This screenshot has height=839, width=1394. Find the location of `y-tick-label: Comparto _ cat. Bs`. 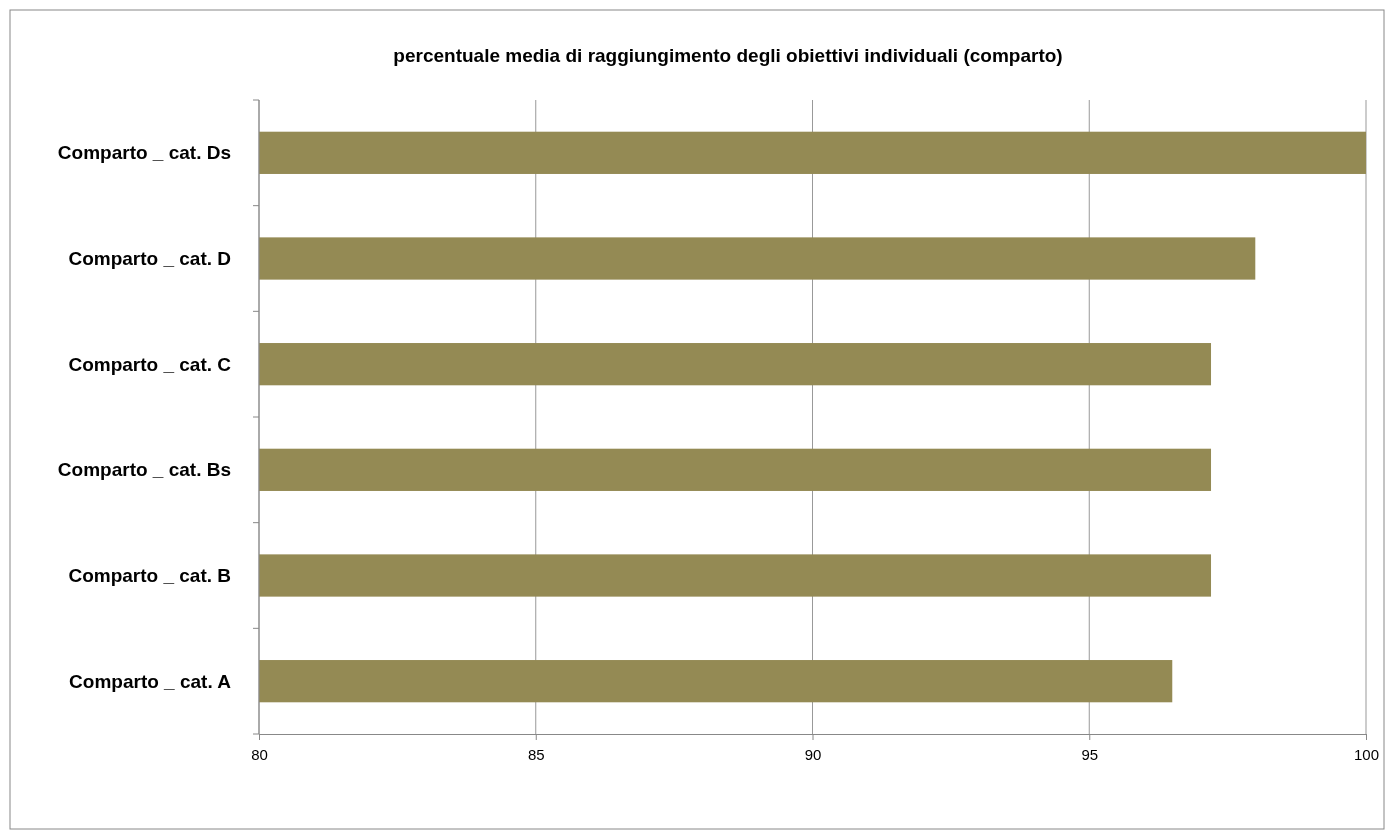

y-tick-label: Comparto _ cat. Bs is located at coordinates (144, 470).